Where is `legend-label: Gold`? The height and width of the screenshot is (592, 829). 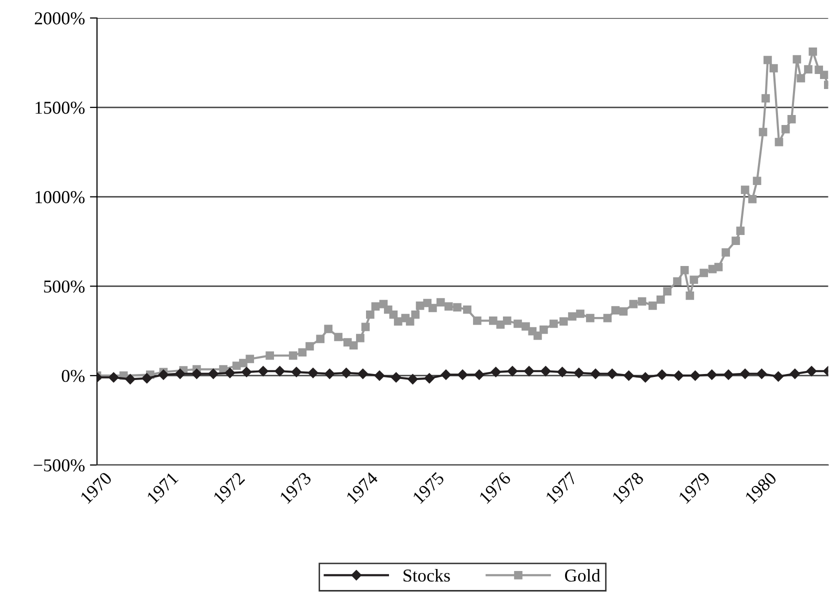
legend-label: Gold is located at coordinates (582, 575).